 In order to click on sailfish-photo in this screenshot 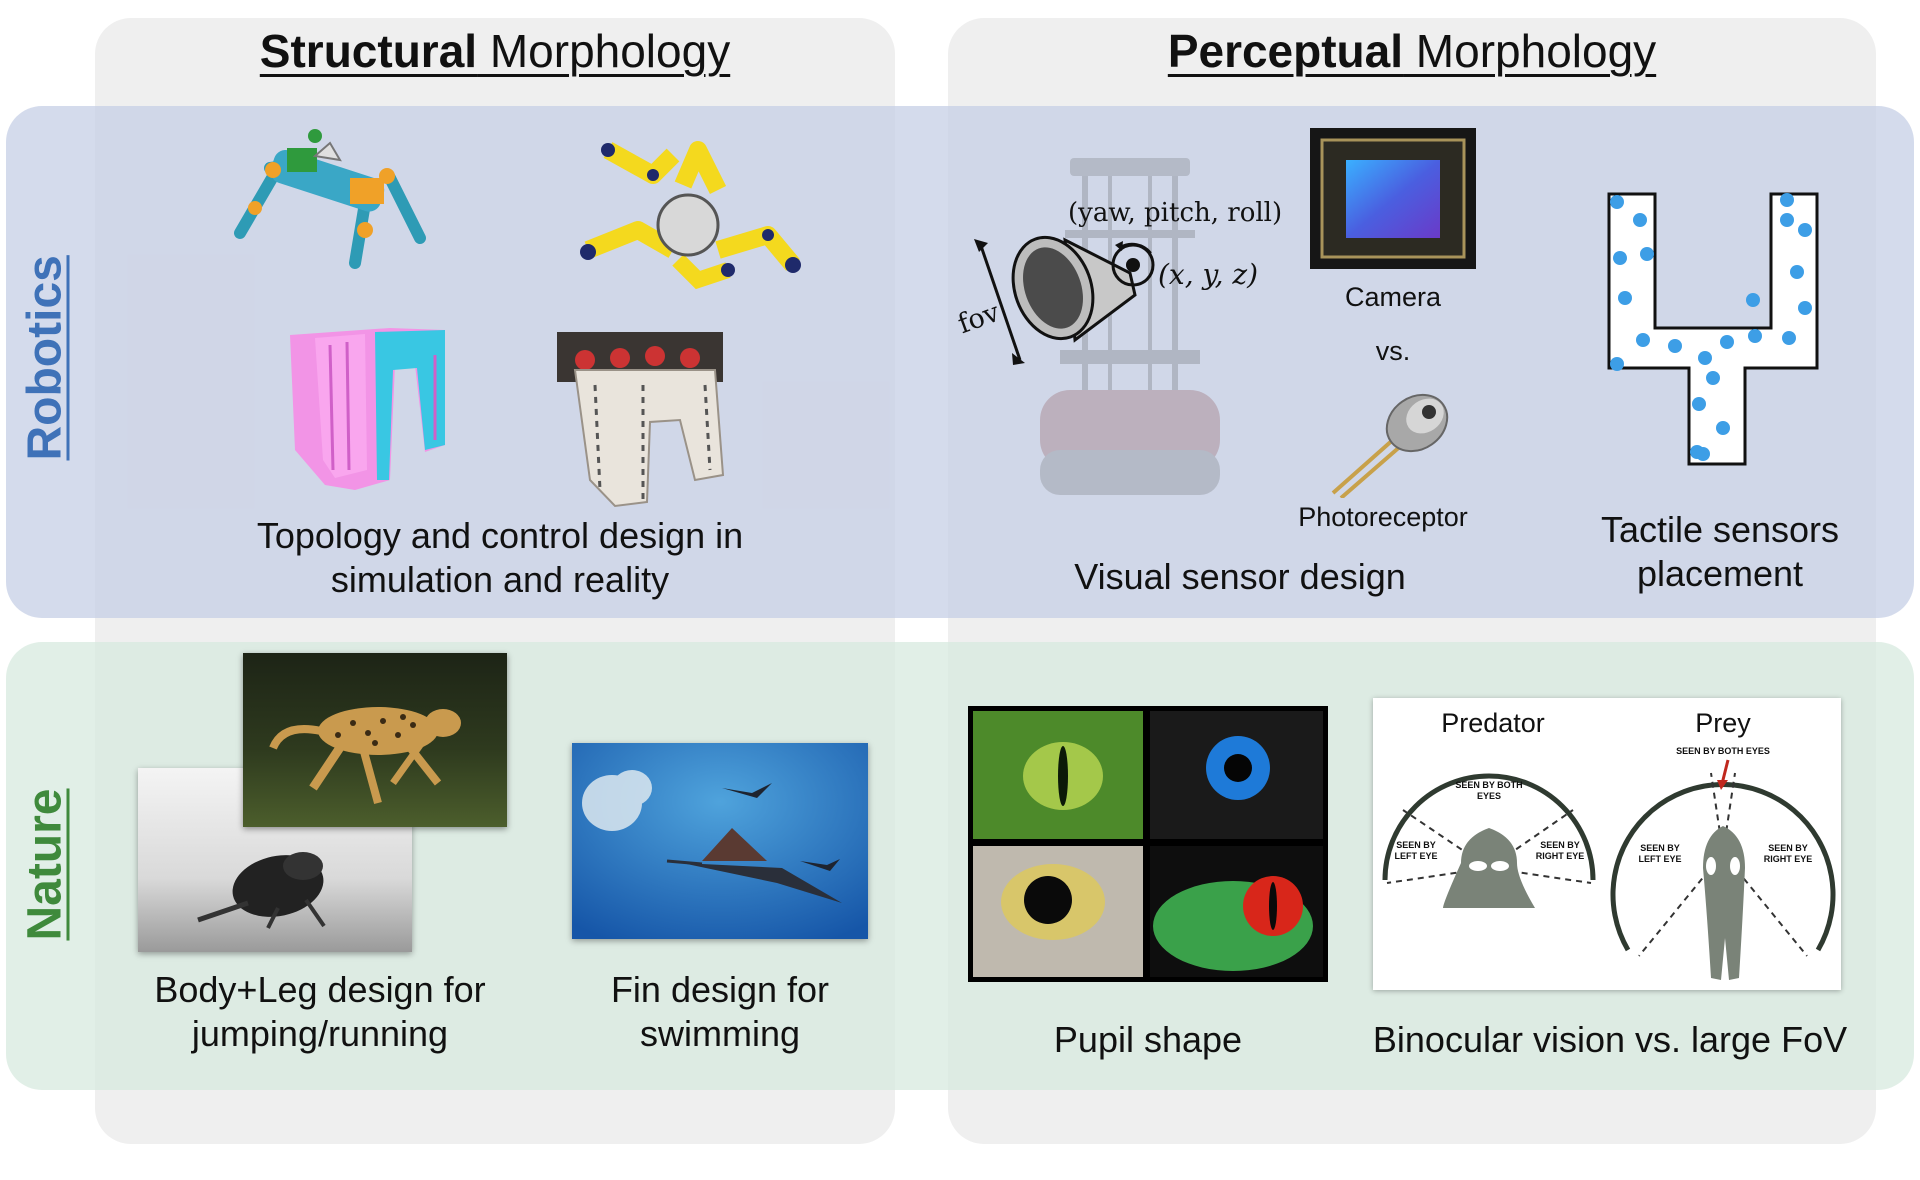, I will do `click(720, 841)`.